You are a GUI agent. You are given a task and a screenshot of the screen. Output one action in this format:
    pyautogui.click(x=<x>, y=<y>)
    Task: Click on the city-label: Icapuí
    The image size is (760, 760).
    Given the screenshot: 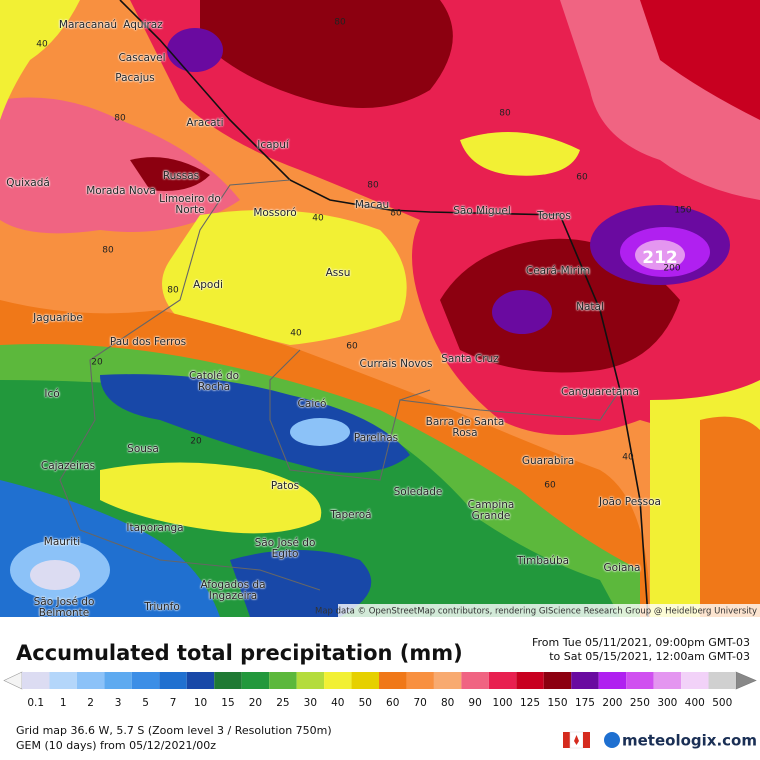 What is the action you would take?
    pyautogui.click(x=273, y=145)
    